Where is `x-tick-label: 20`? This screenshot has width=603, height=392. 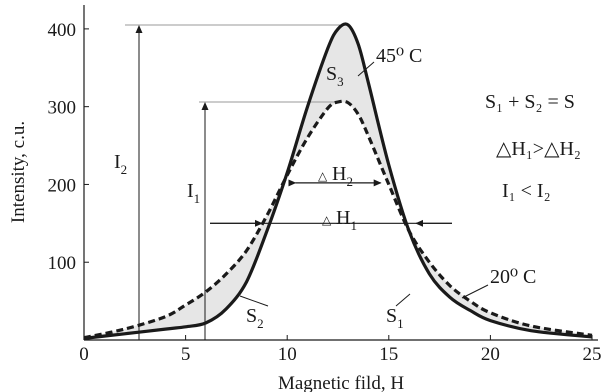 x-tick-label: 20 is located at coordinates (490, 354).